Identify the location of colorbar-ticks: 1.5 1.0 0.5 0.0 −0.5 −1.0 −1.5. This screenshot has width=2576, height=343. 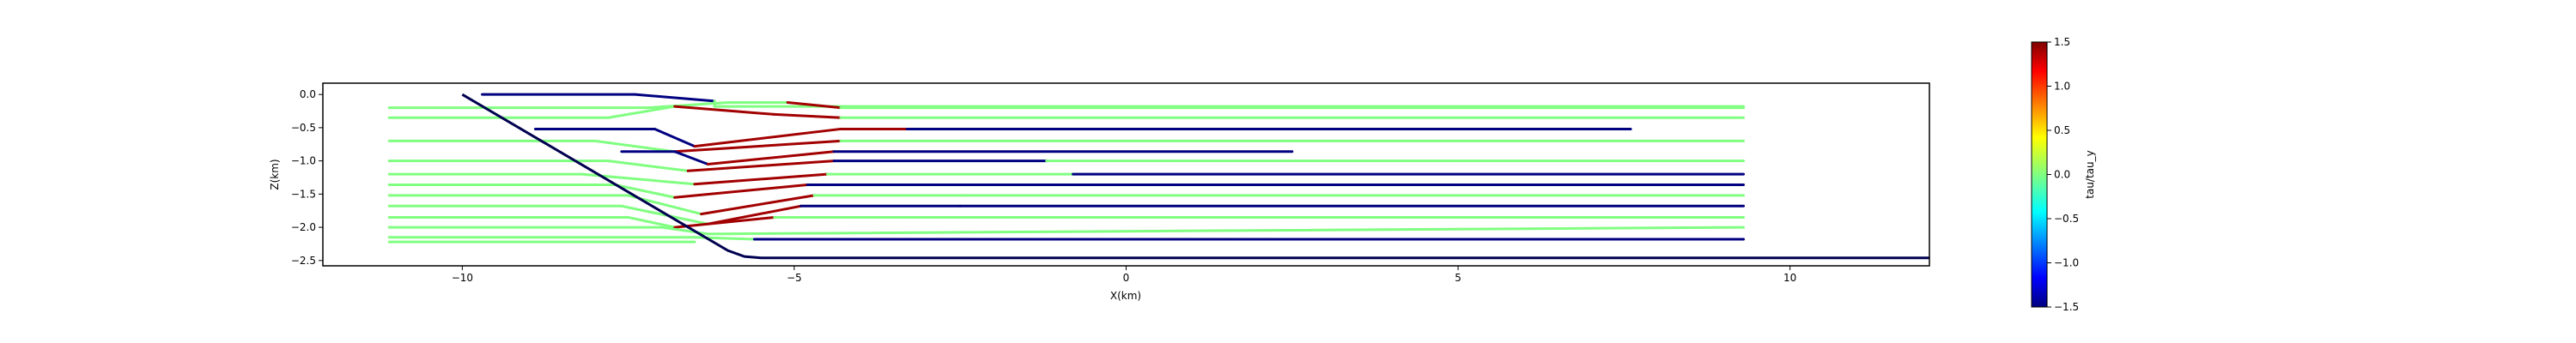
(2063, 174).